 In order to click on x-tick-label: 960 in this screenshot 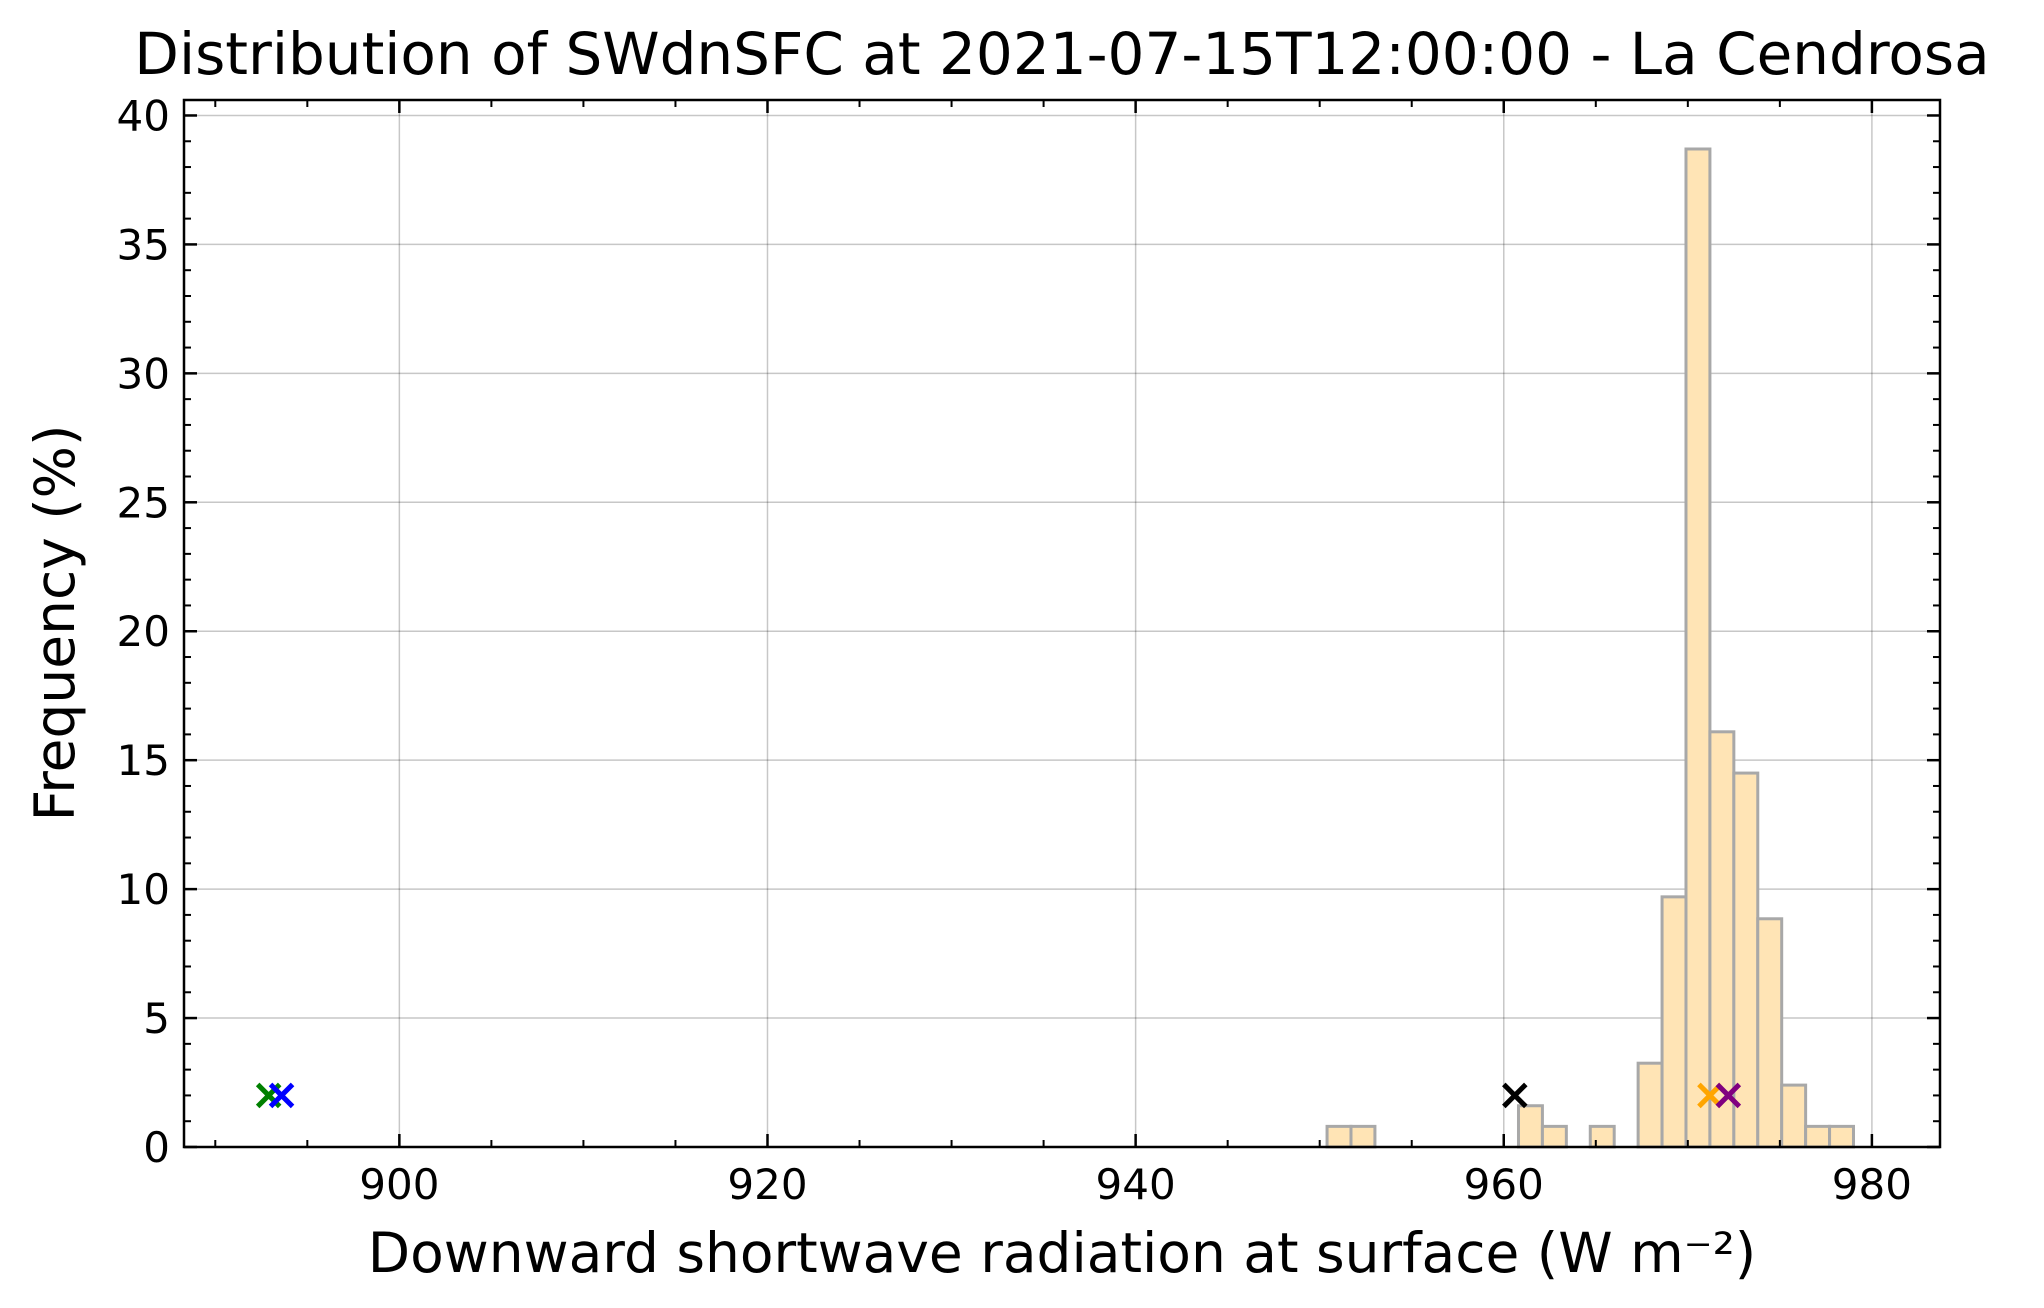, I will do `click(1504, 1184)`.